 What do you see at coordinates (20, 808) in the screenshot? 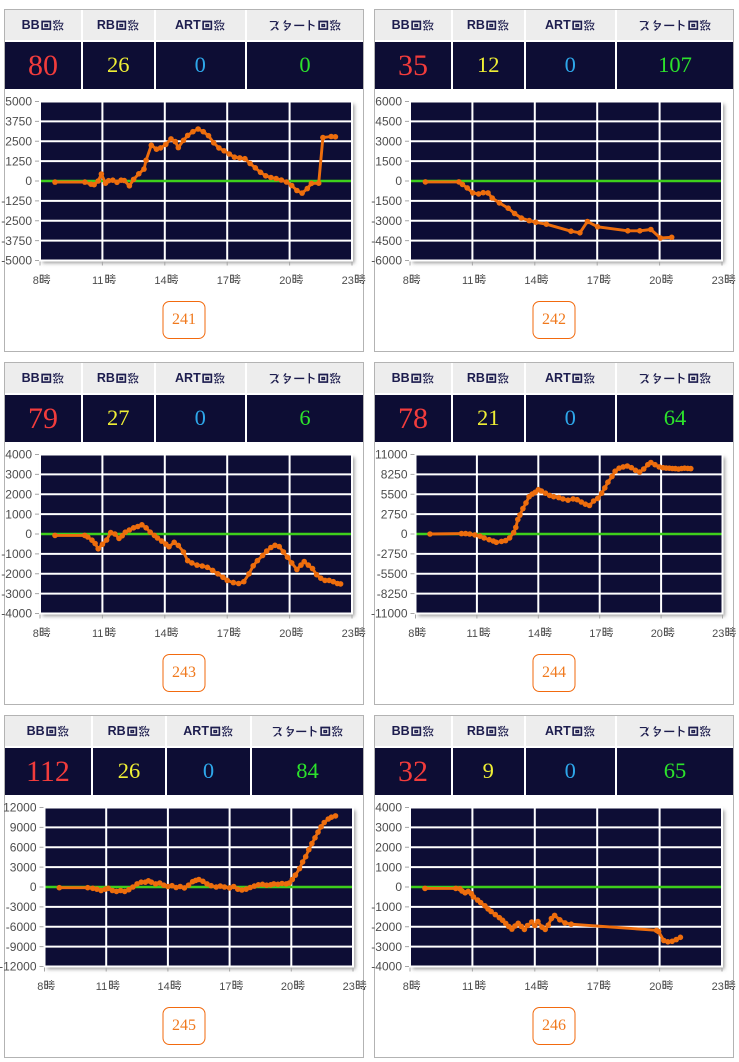
I see `svg-text: 12000` at bounding box center [20, 808].